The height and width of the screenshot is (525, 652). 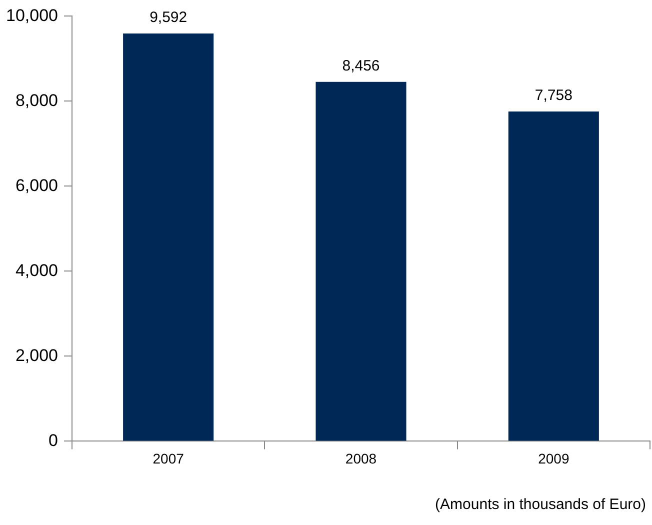 I want to click on data-label: 8,456, so click(x=361, y=65).